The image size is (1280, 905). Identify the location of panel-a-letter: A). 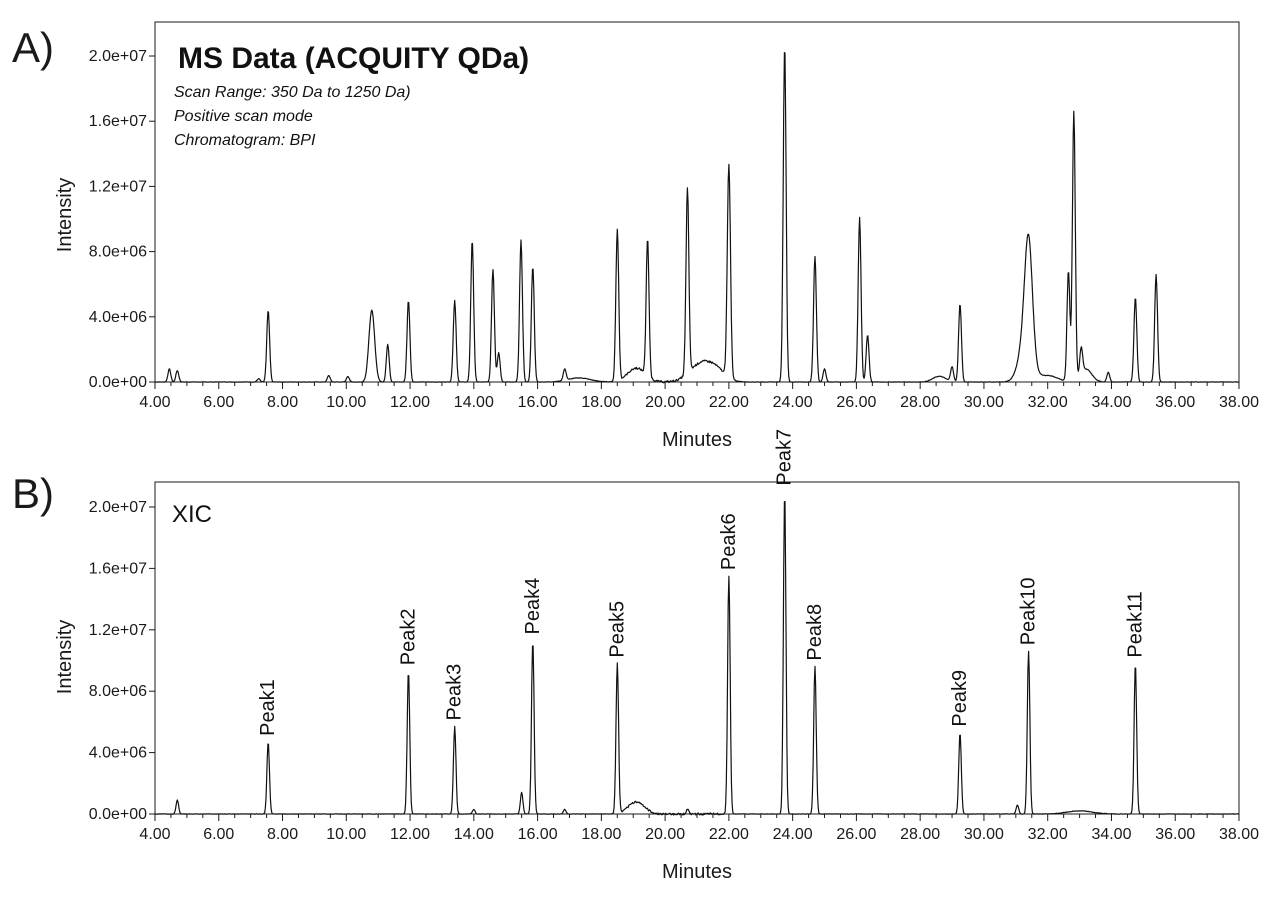
(33, 47).